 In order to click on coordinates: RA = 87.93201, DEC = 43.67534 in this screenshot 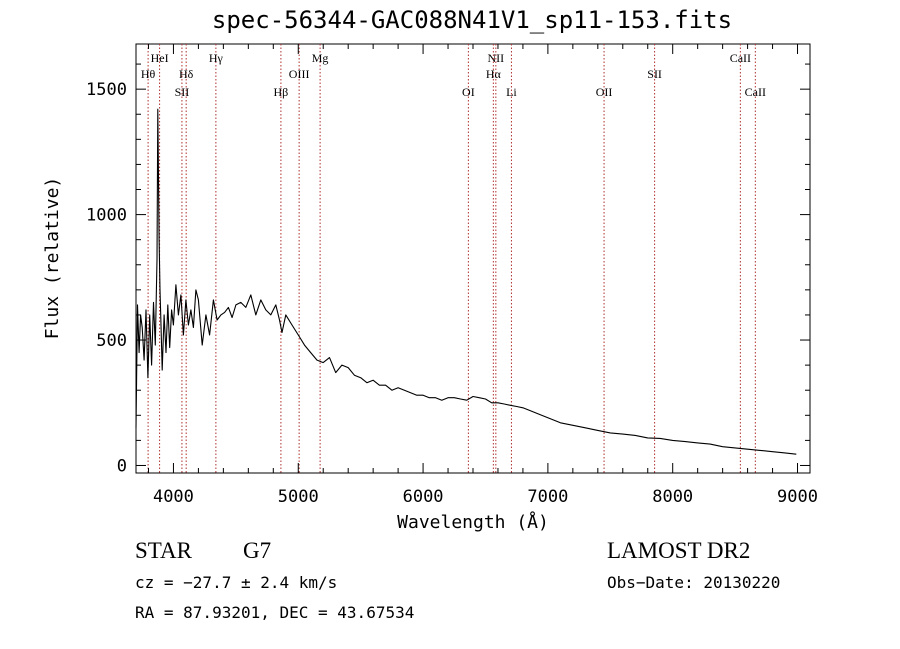, I will do `click(275, 612)`.